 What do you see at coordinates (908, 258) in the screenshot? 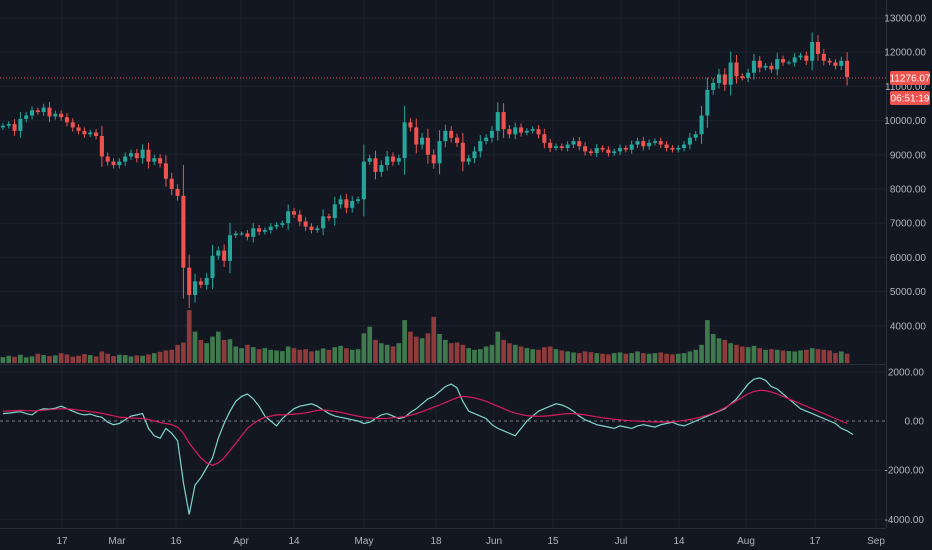
I see `price-axis-label: 6000.00` at bounding box center [908, 258].